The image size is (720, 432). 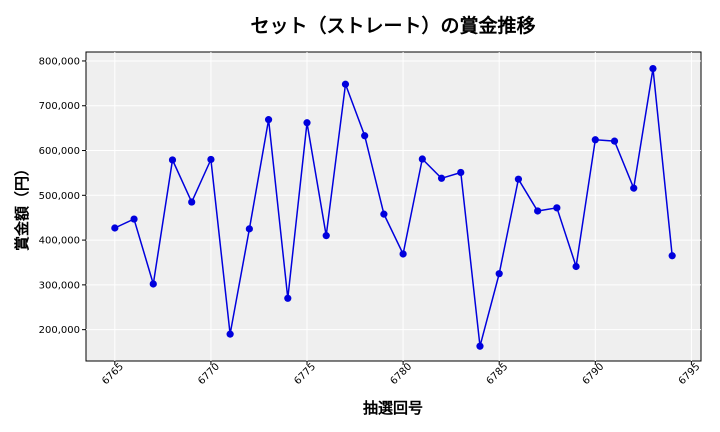 What do you see at coordinates (113, 374) in the screenshot?
I see `x-tick-label: 6765` at bounding box center [113, 374].